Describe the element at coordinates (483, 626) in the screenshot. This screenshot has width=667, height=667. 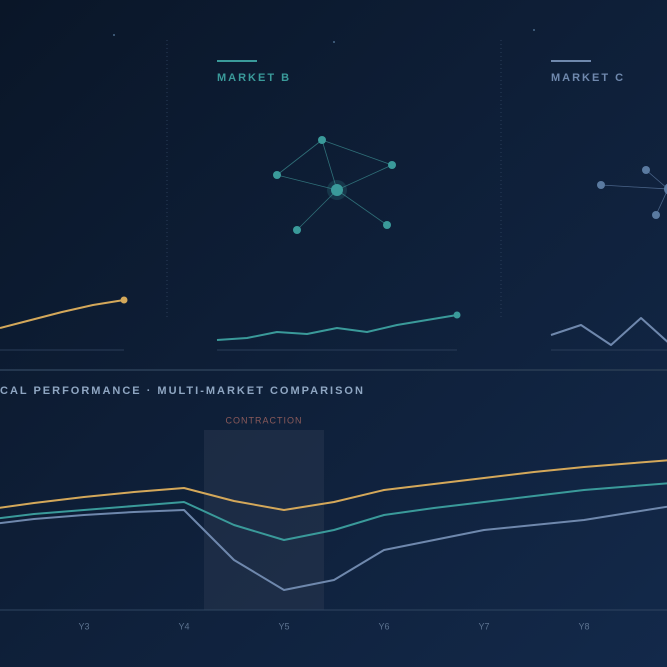
I see `x-tick-label: Y7` at that location.